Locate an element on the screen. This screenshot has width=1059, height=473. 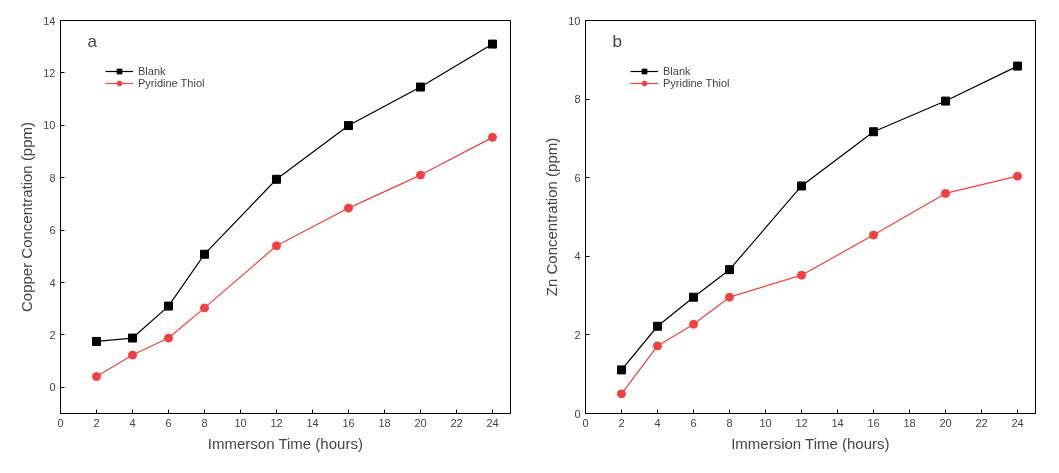
y-axis-title: Copper Concentration (ppm) is located at coordinates (27, 217).